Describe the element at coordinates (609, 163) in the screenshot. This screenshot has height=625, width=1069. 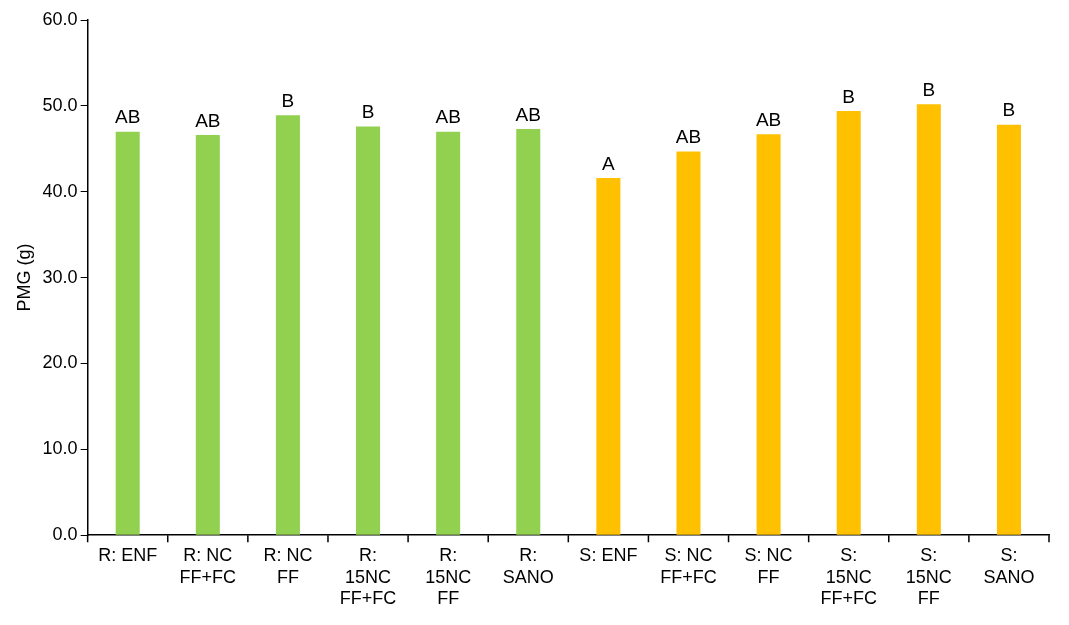
I see `annotation: A` at that location.